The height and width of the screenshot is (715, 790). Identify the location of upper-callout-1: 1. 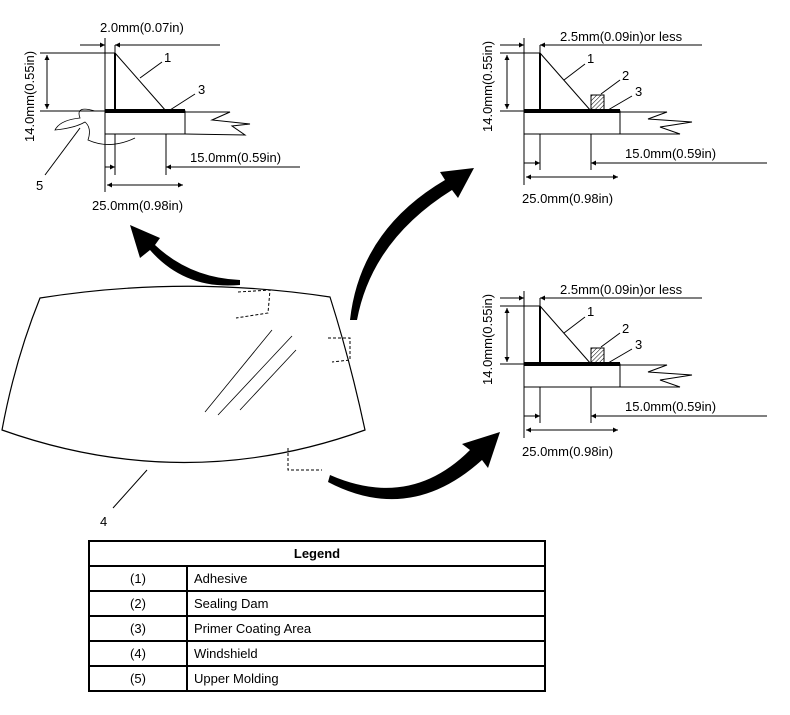
(167, 57).